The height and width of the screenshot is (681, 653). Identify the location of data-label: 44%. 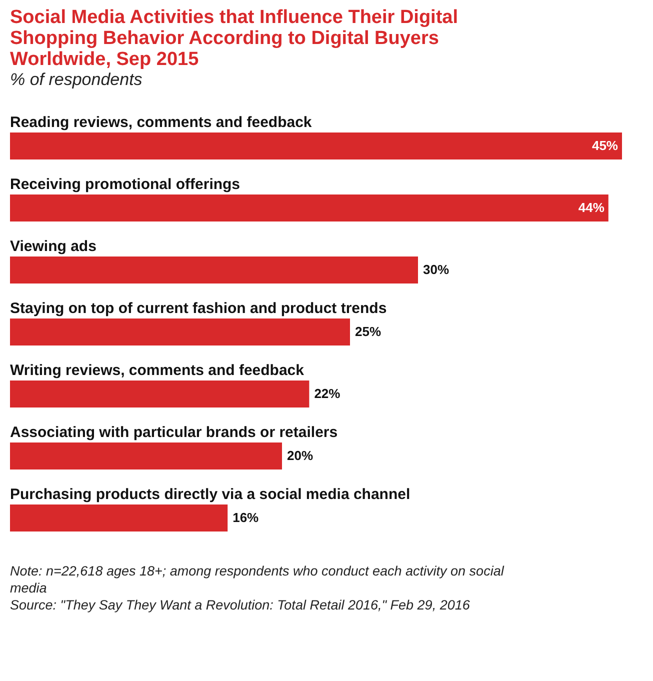
(591, 207).